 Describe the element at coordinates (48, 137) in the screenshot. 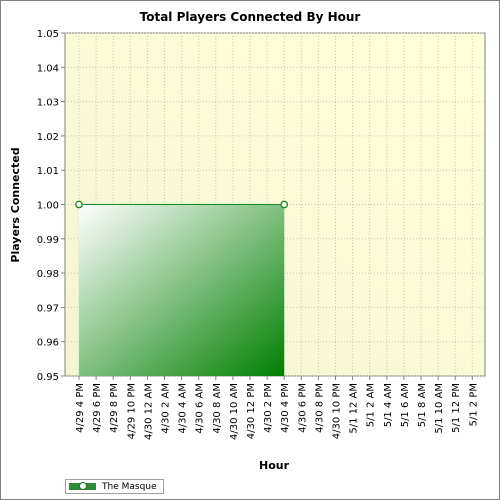

I see `y-tick-label: 1.02` at that location.